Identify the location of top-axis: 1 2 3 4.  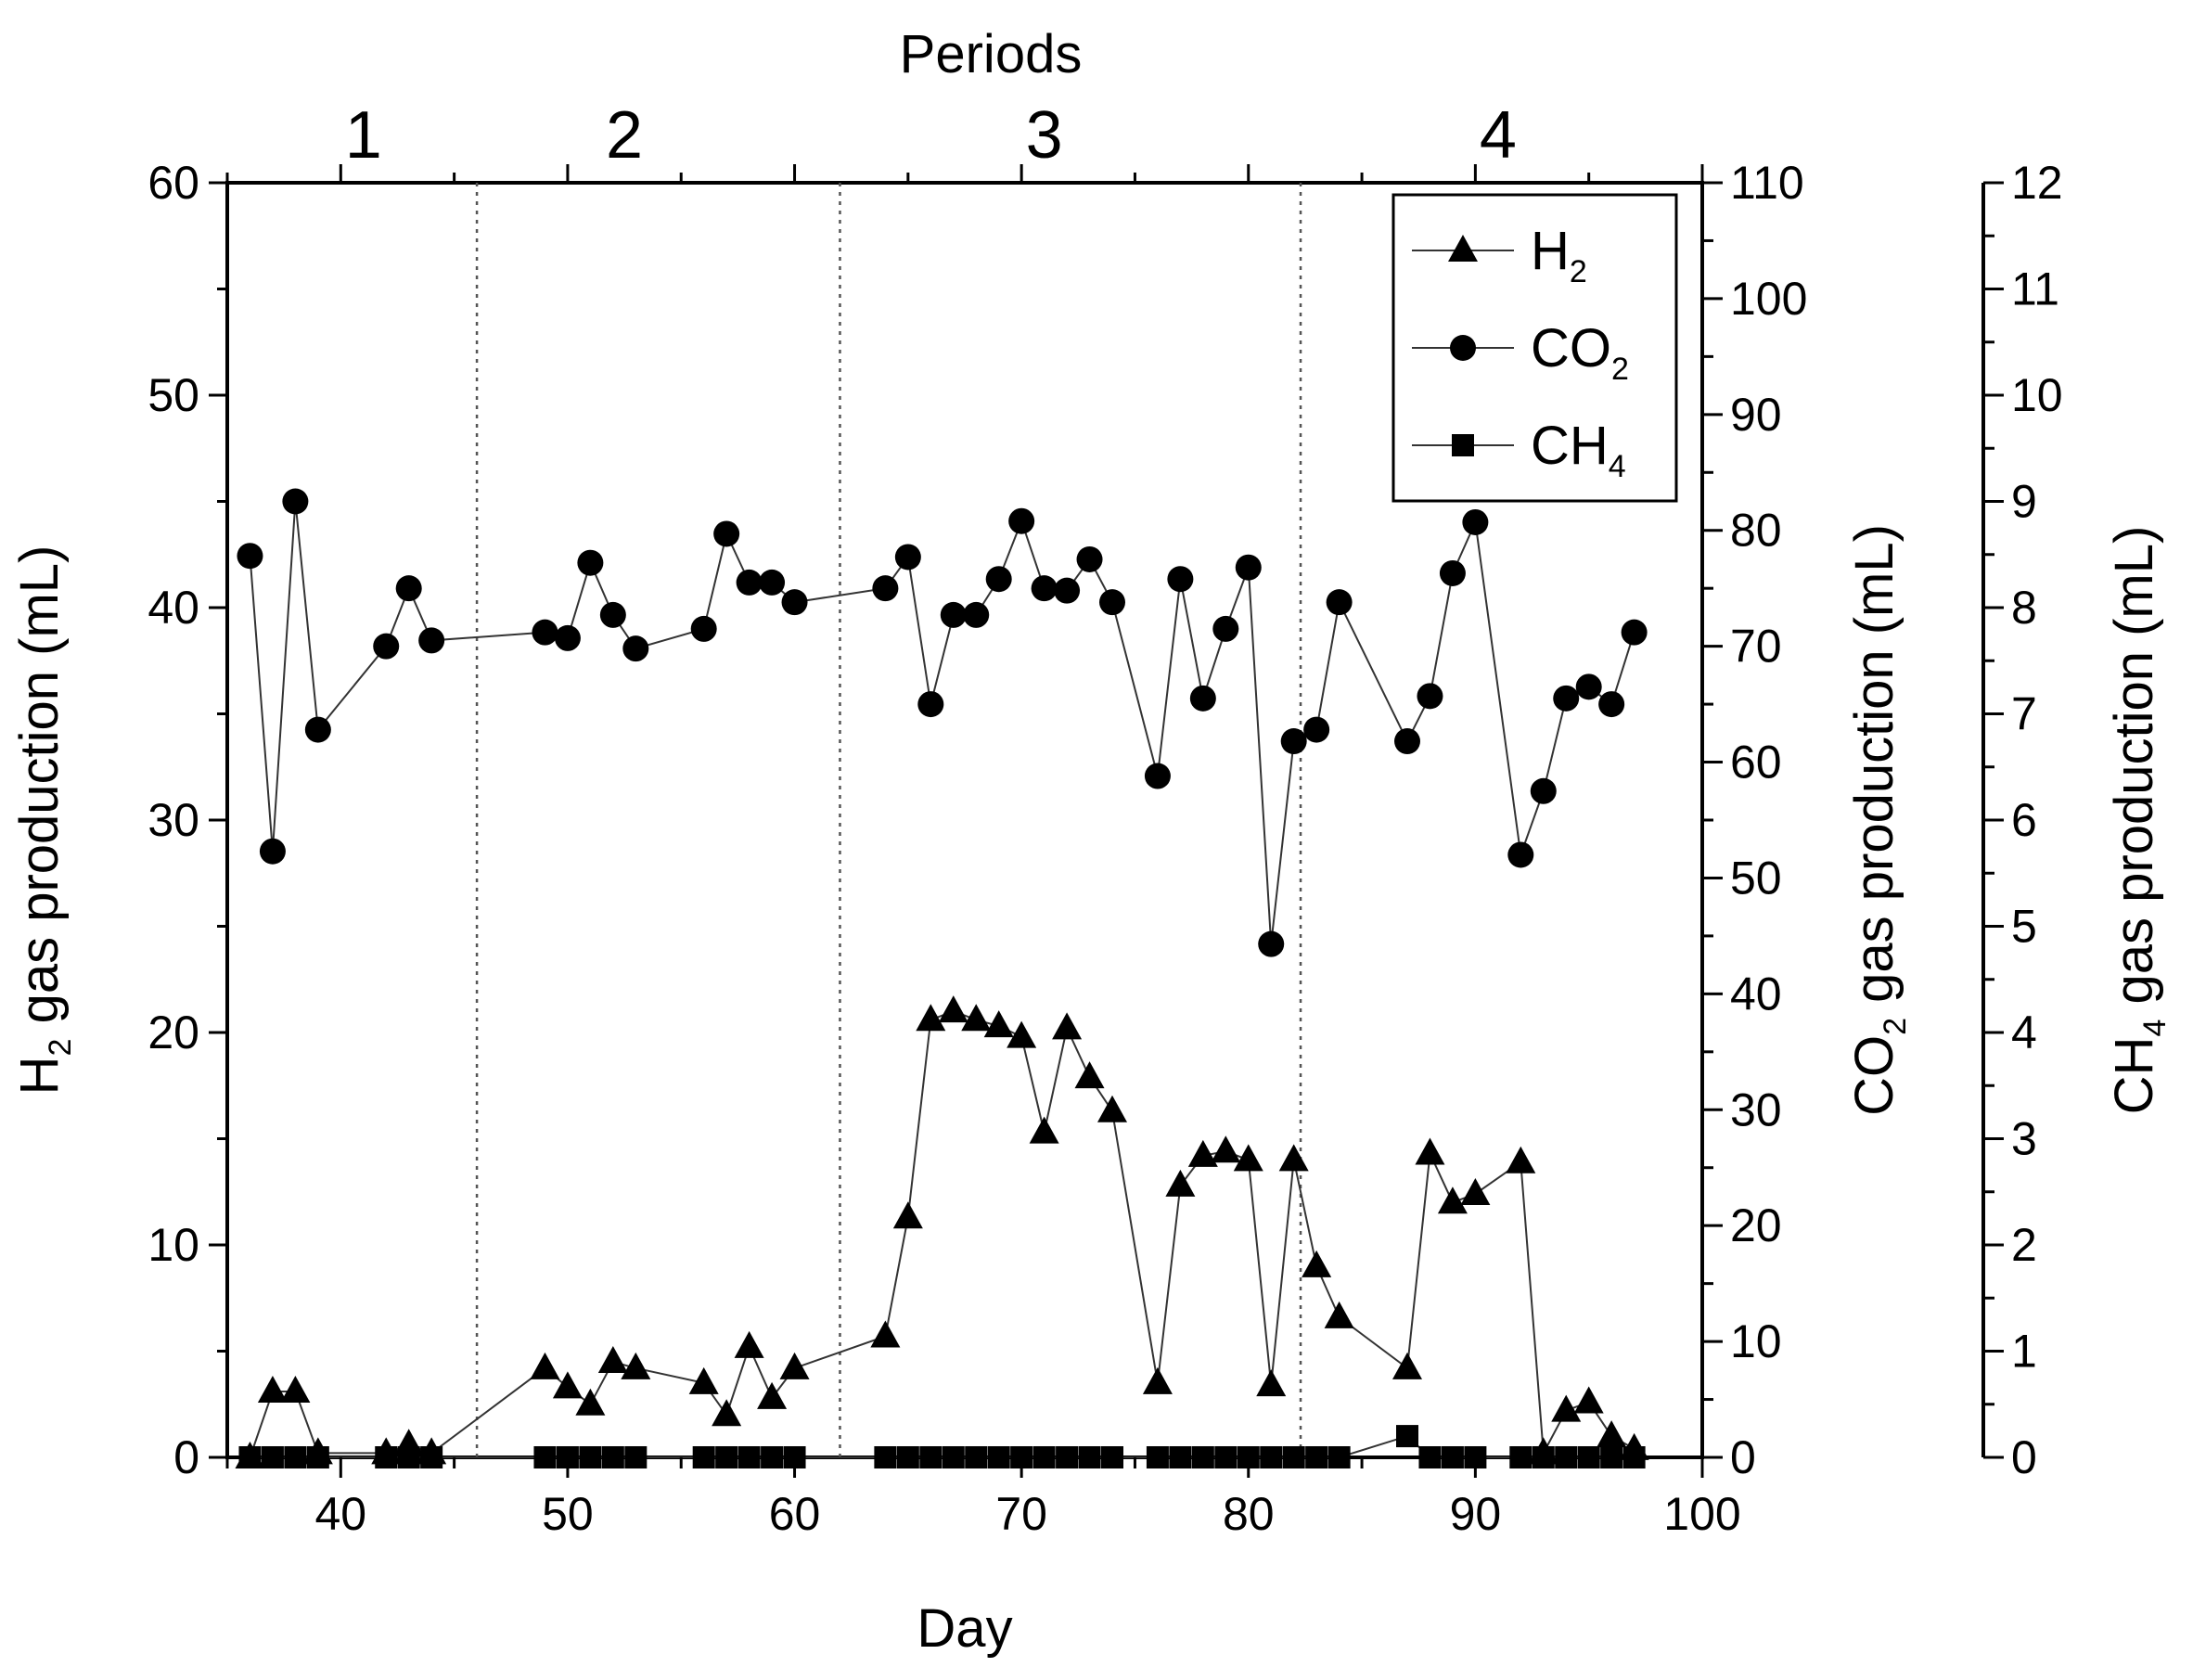
(964, 140).